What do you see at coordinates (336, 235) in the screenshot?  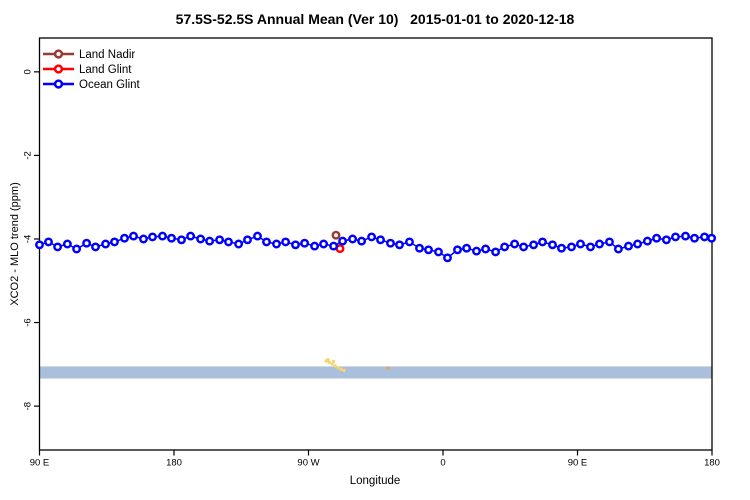 I see `data-point-land-nadir` at bounding box center [336, 235].